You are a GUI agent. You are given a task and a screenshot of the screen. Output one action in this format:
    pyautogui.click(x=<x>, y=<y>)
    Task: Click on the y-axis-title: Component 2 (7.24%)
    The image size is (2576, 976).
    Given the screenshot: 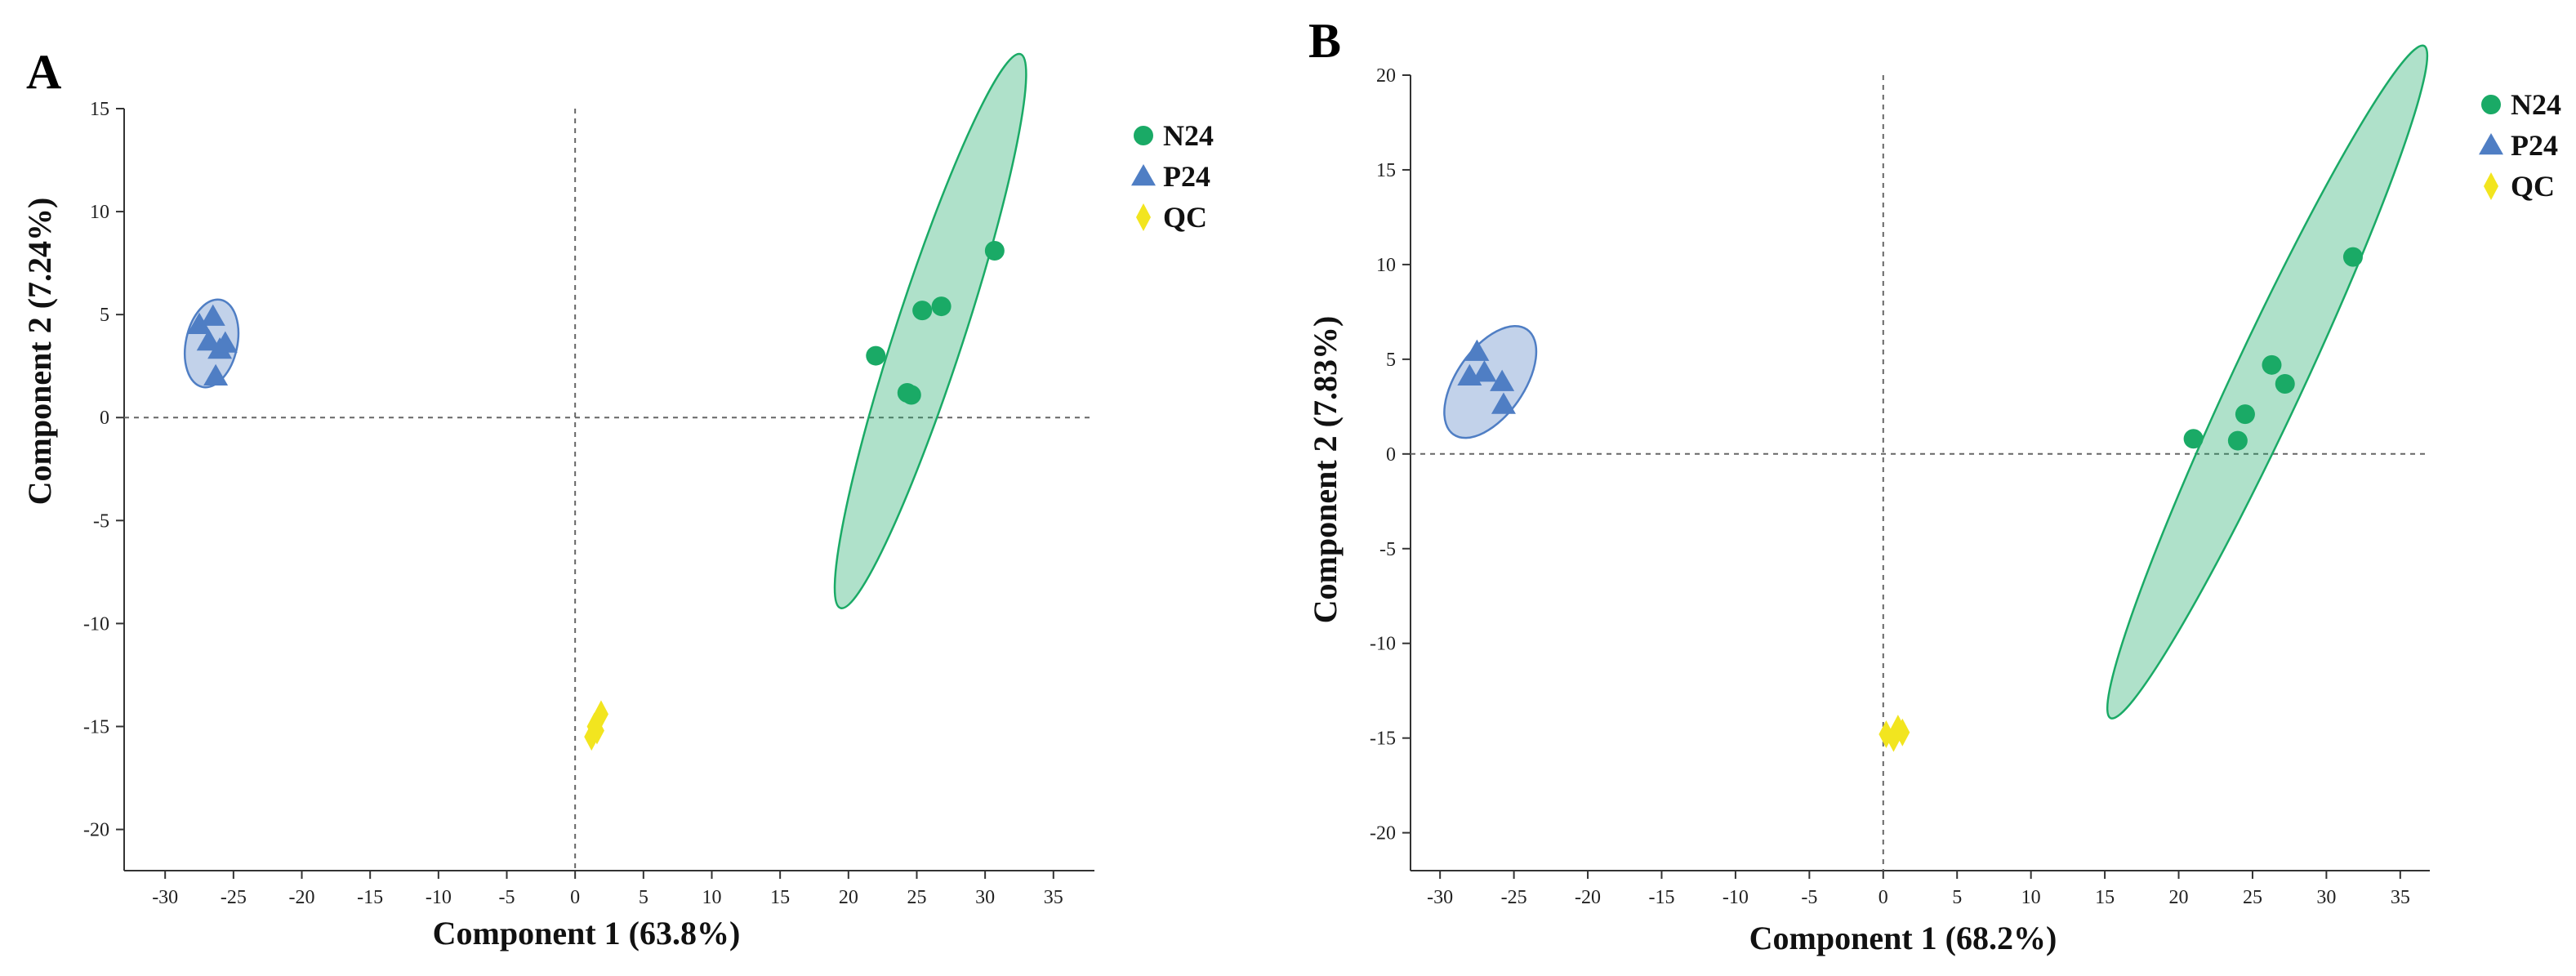 What is the action you would take?
    pyautogui.click(x=39, y=352)
    